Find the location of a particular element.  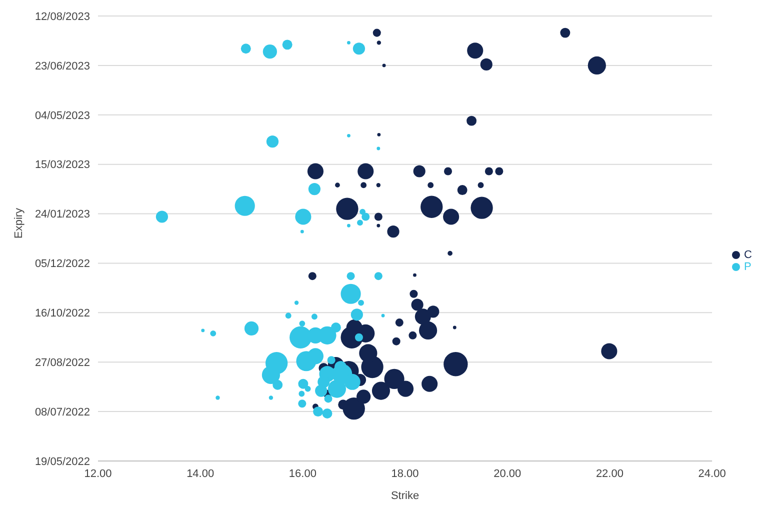

x-tick-label: 22.00 is located at coordinates (610, 474).